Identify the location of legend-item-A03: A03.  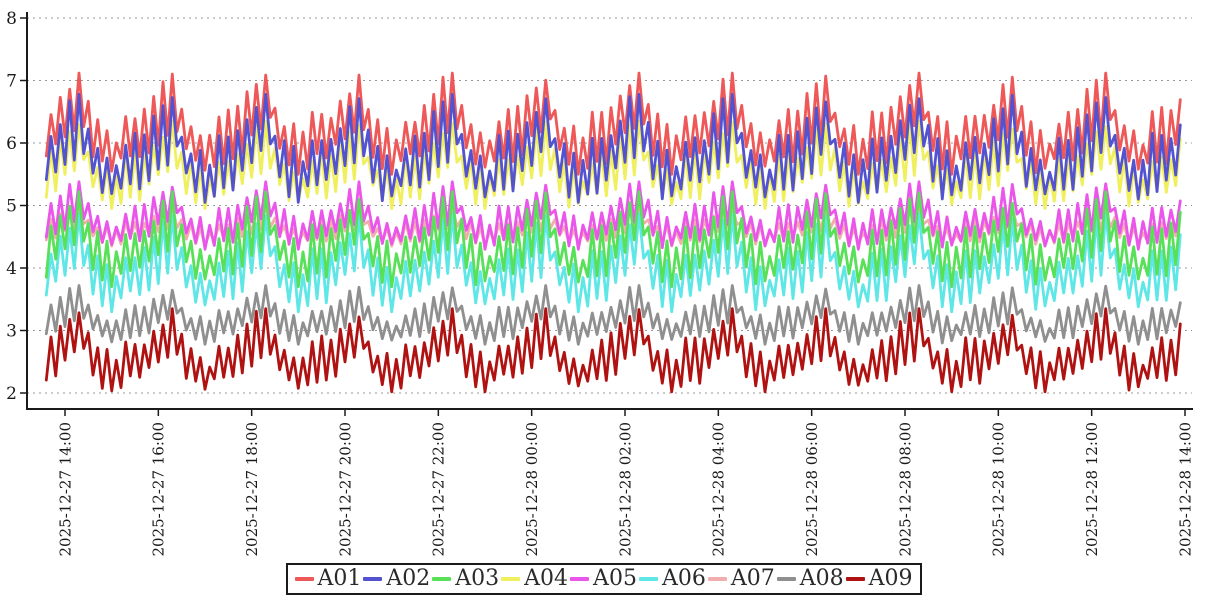
(466, 578).